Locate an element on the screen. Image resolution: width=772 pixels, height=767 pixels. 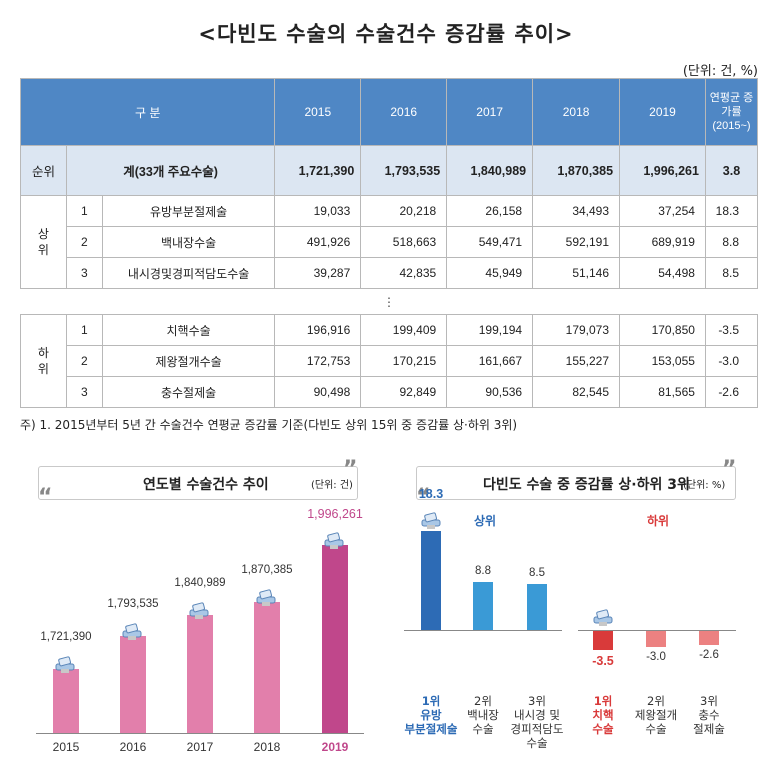
right-chart-title: 다빈도 수술 중 증감률 상·하위 3위 is located at coordinates (586, 485).